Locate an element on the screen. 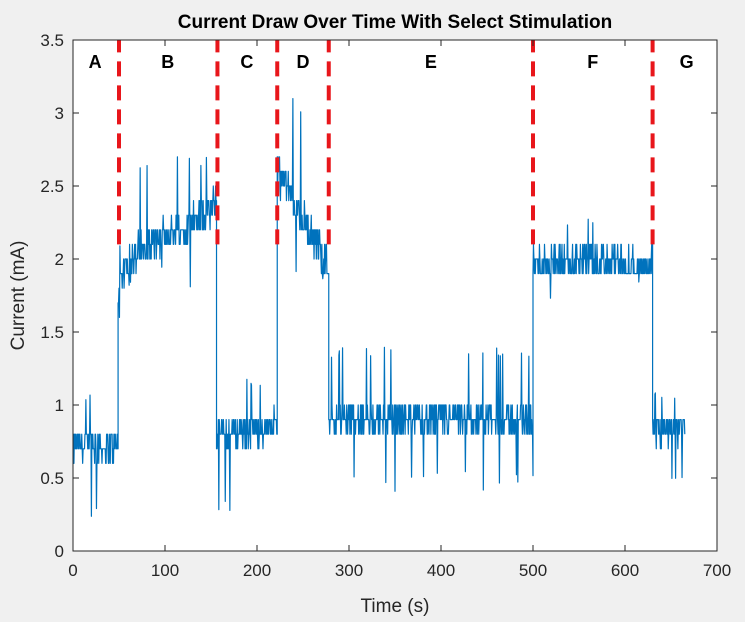 The height and width of the screenshot is (622, 745). y-tick-label: 2 is located at coordinates (59, 259).